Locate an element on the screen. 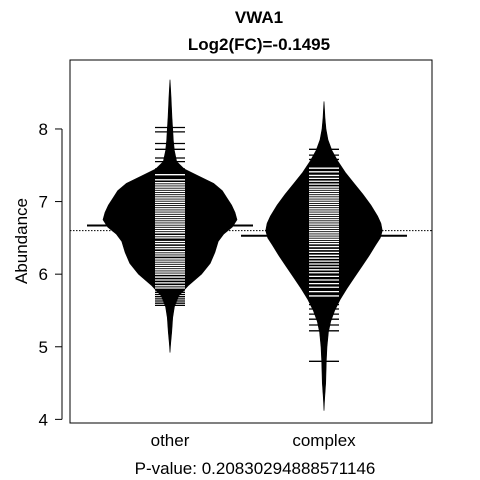  x-axis: other complex is located at coordinates (254, 440).